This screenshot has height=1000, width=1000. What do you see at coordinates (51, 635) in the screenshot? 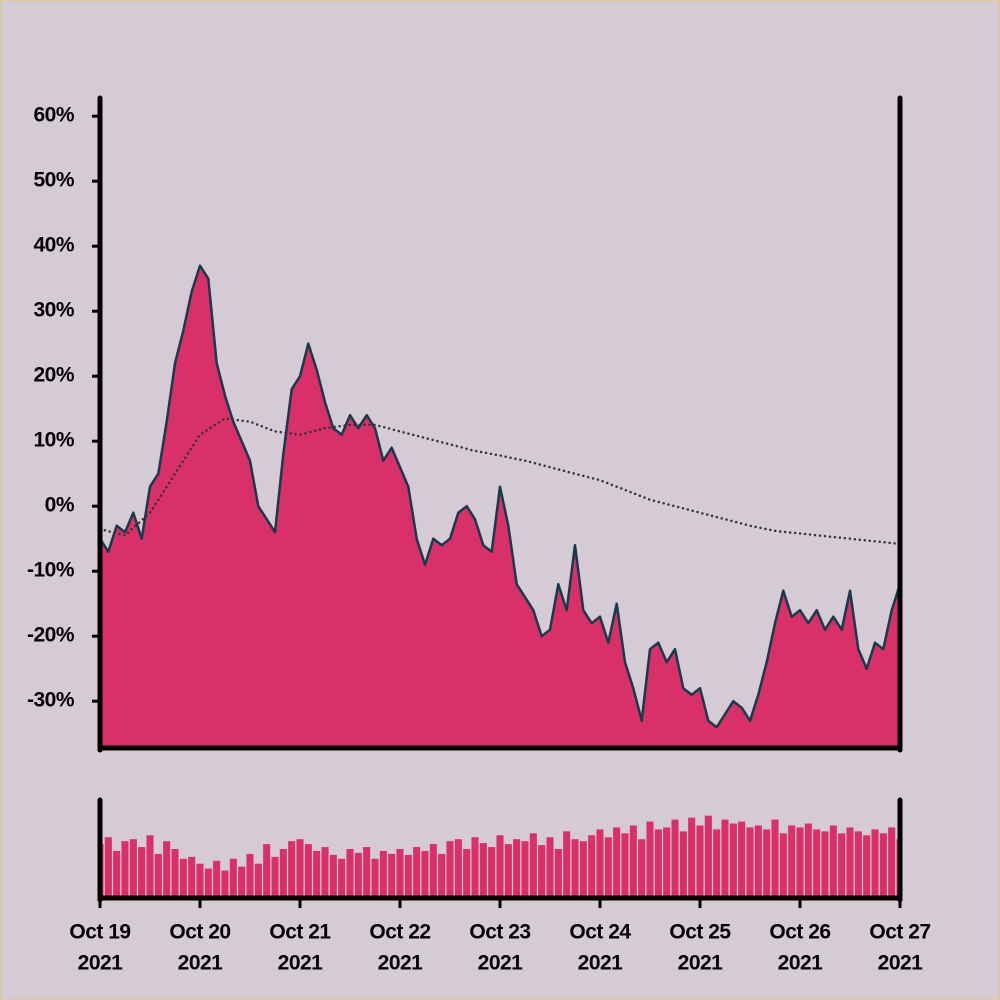
I see `y-tick-label: -20%` at bounding box center [51, 635].